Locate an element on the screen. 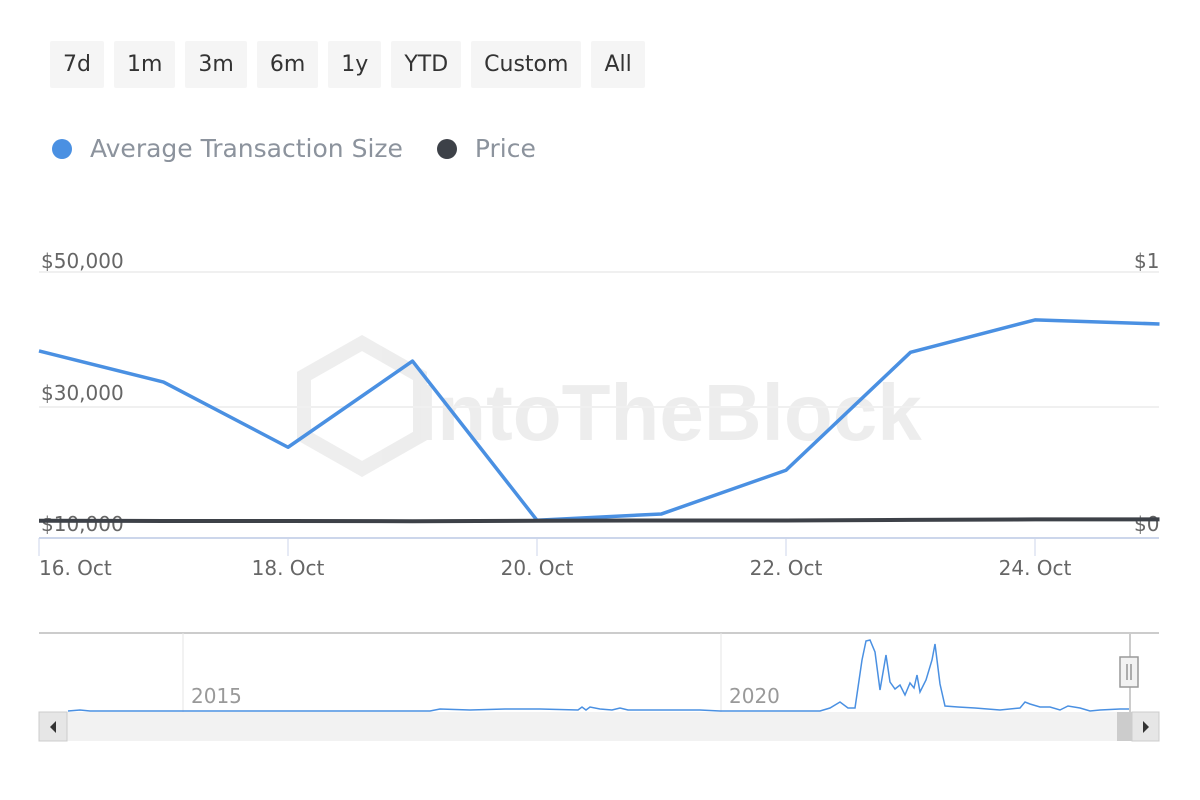 This screenshot has height=800, width=1200. range-selector: 7d 1m 3m 6m 1y YTD Custom All is located at coordinates (347, 64).